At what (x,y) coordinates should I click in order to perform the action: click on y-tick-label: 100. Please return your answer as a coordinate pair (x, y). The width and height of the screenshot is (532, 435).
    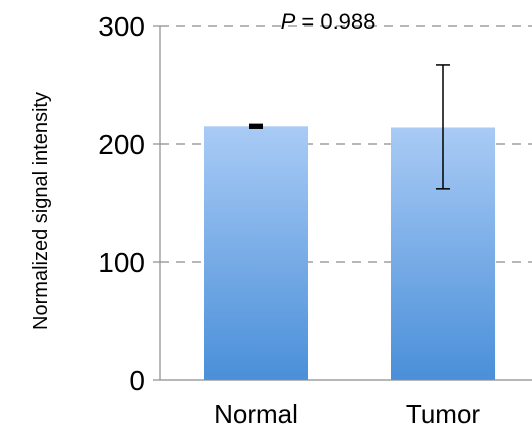
    Looking at the image, I should click on (121, 262).